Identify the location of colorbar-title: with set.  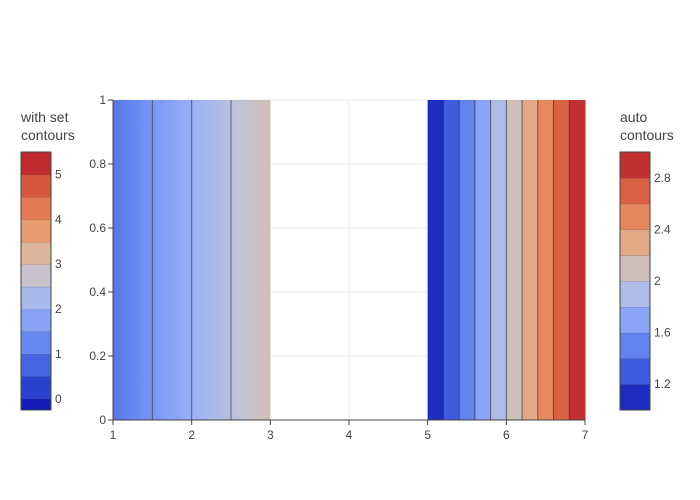
(44, 117).